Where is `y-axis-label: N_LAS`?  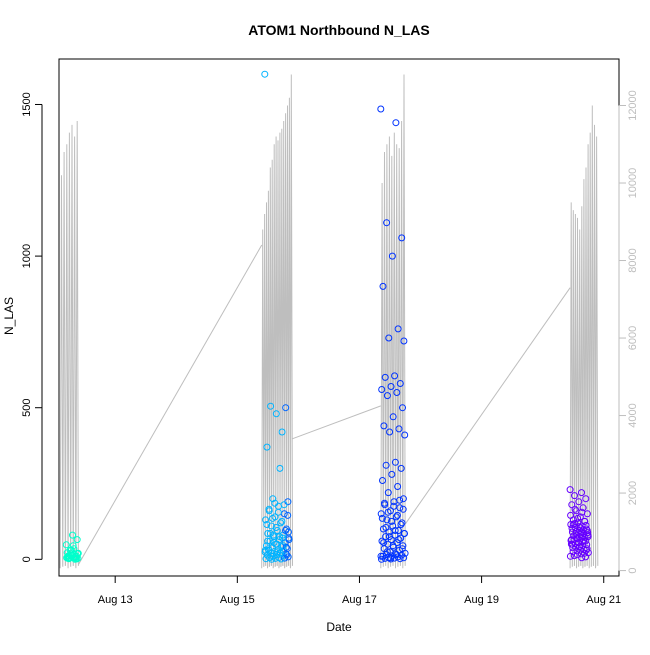 y-axis-label: N_LAS is located at coordinates (9, 316).